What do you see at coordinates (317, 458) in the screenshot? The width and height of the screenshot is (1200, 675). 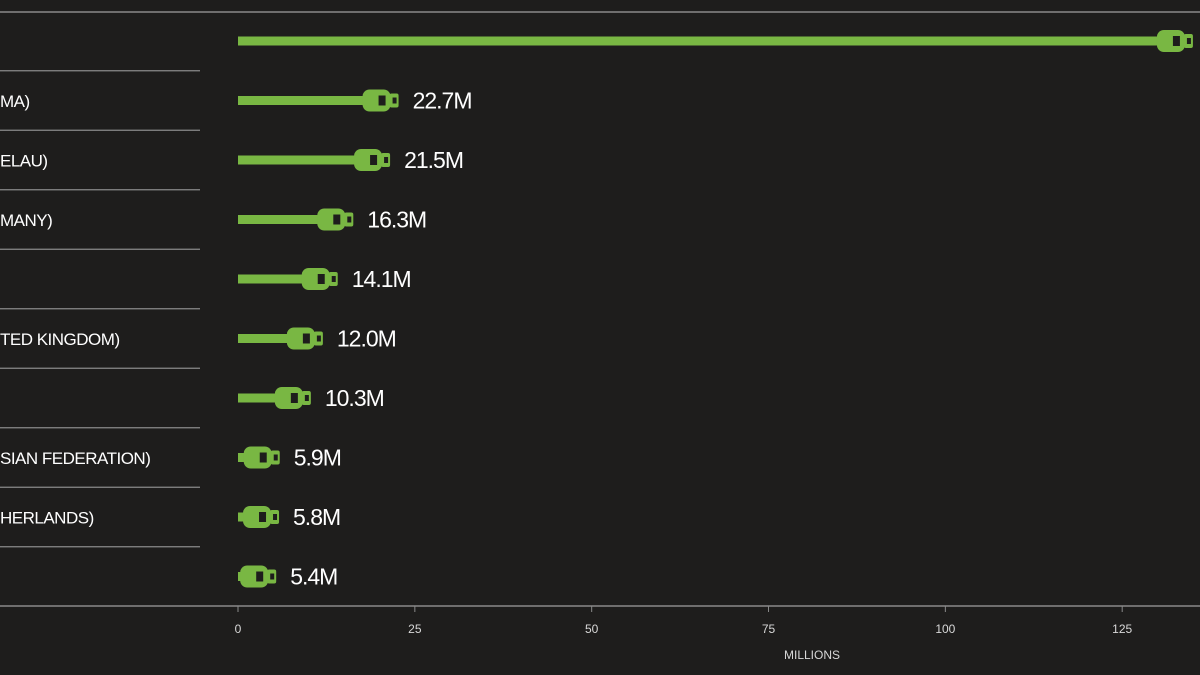 I see `value-label: 5.9M` at bounding box center [317, 458].